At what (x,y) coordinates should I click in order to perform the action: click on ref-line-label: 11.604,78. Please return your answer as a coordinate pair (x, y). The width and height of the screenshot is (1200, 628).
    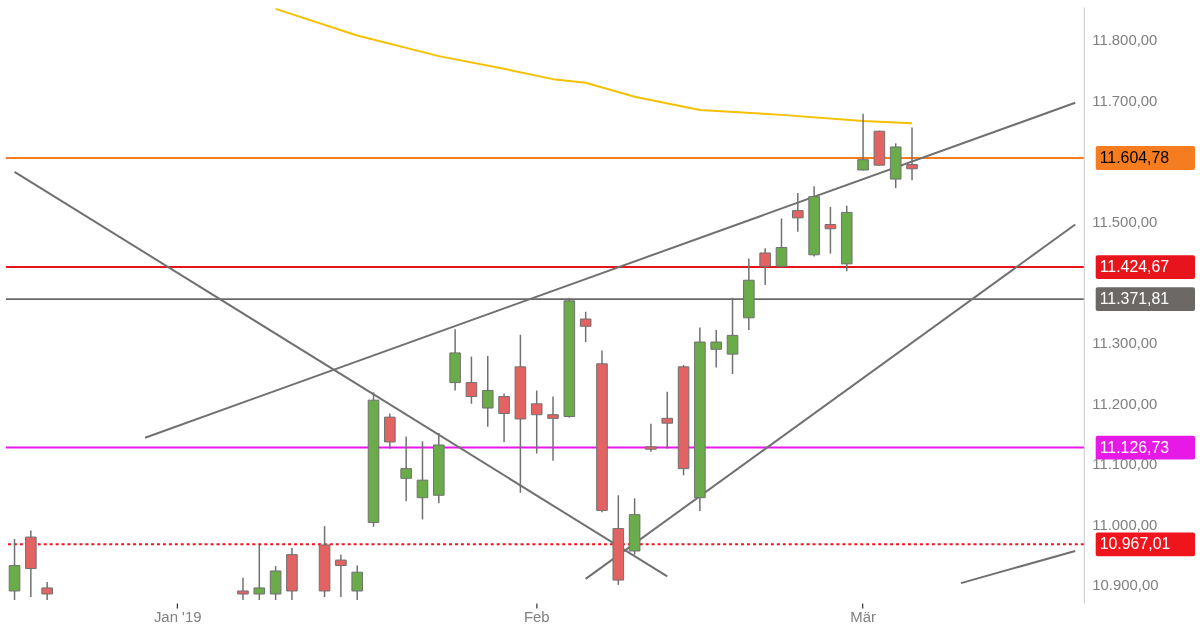
    Looking at the image, I should click on (1134, 157).